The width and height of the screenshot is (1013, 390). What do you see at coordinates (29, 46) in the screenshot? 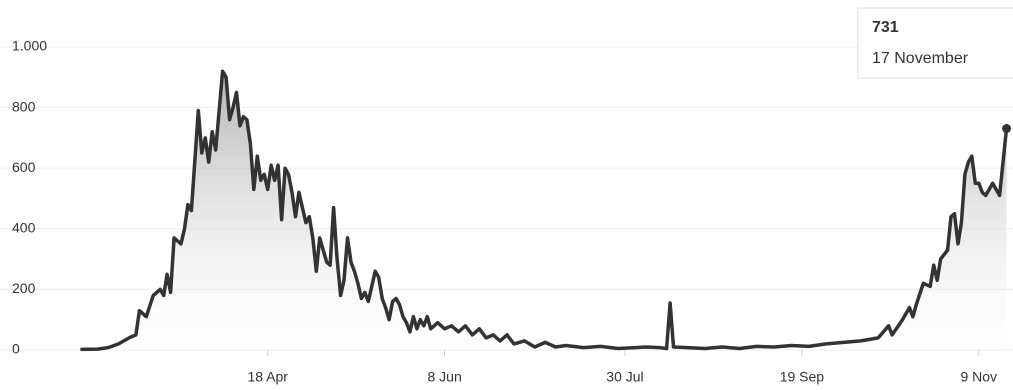
I see `y-tick-label: 1.000` at bounding box center [29, 46].